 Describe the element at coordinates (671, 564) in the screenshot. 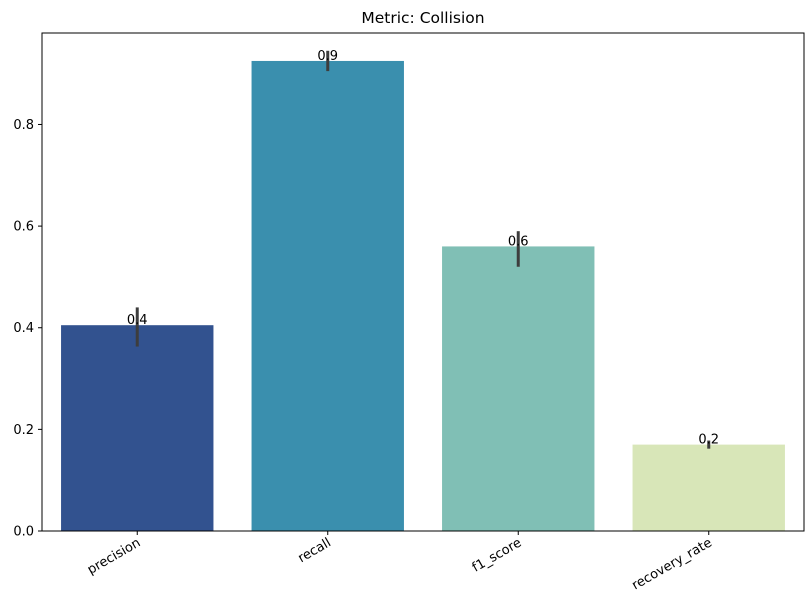

I see `x-tick-label-recovery-rate: recovery_rate` at that location.